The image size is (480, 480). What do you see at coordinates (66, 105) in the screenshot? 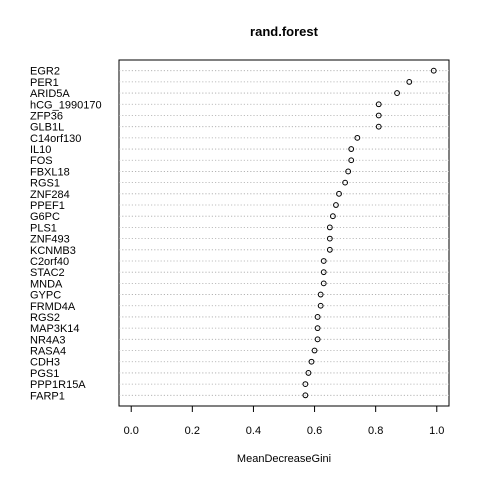
I see `variable-label: hCG_1990170` at bounding box center [66, 105].